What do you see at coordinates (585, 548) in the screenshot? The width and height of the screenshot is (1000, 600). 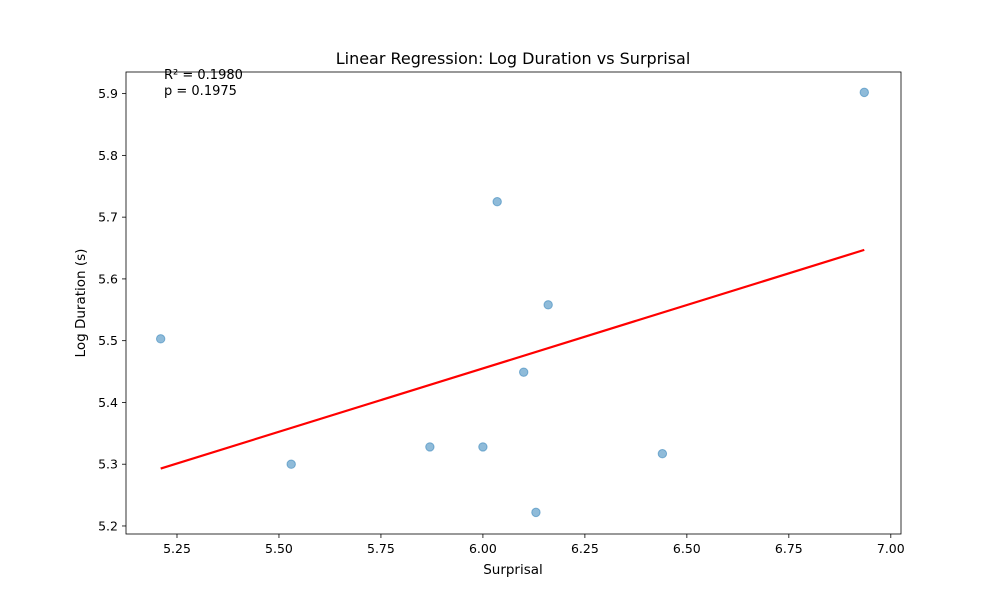 I see `x-tick-label: 6.25` at bounding box center [585, 548].